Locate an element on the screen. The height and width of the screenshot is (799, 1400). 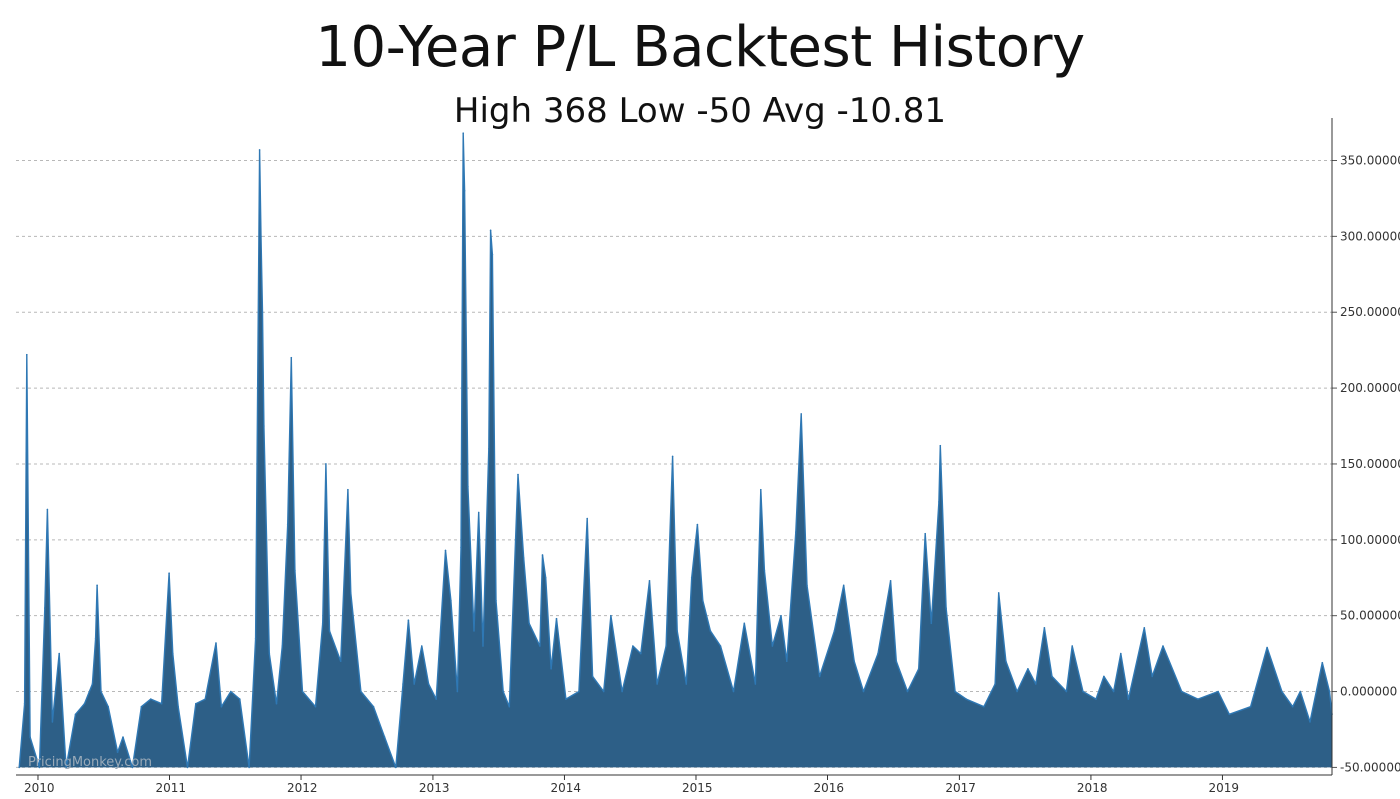
x-tick-label: 2018 is located at coordinates (1092, 788).